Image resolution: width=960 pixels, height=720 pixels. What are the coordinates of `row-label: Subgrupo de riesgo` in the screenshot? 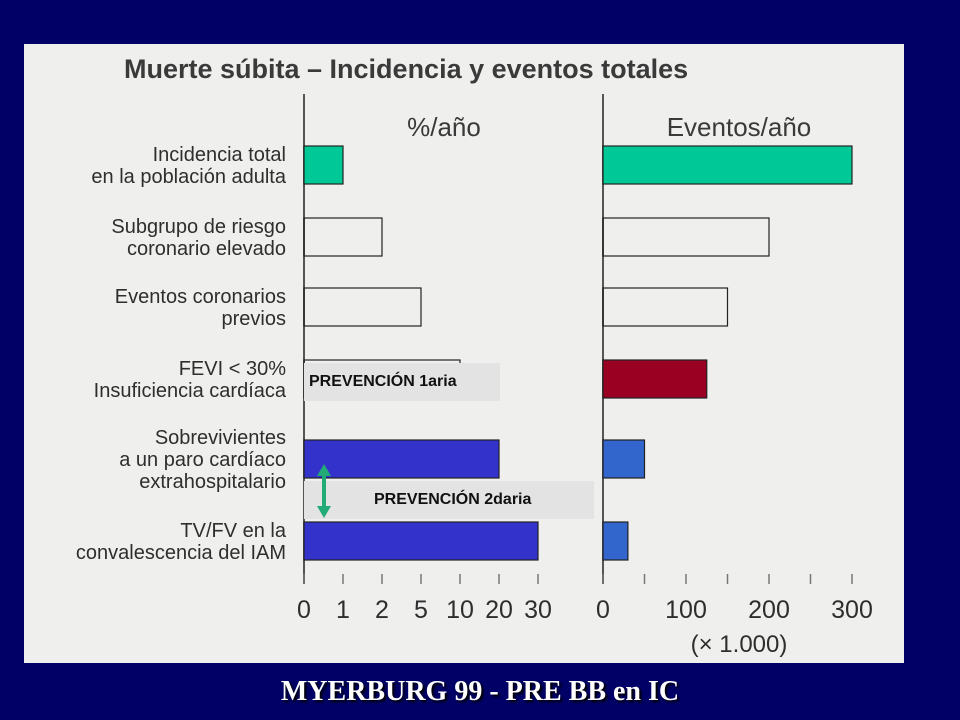 It's located at (198, 227).